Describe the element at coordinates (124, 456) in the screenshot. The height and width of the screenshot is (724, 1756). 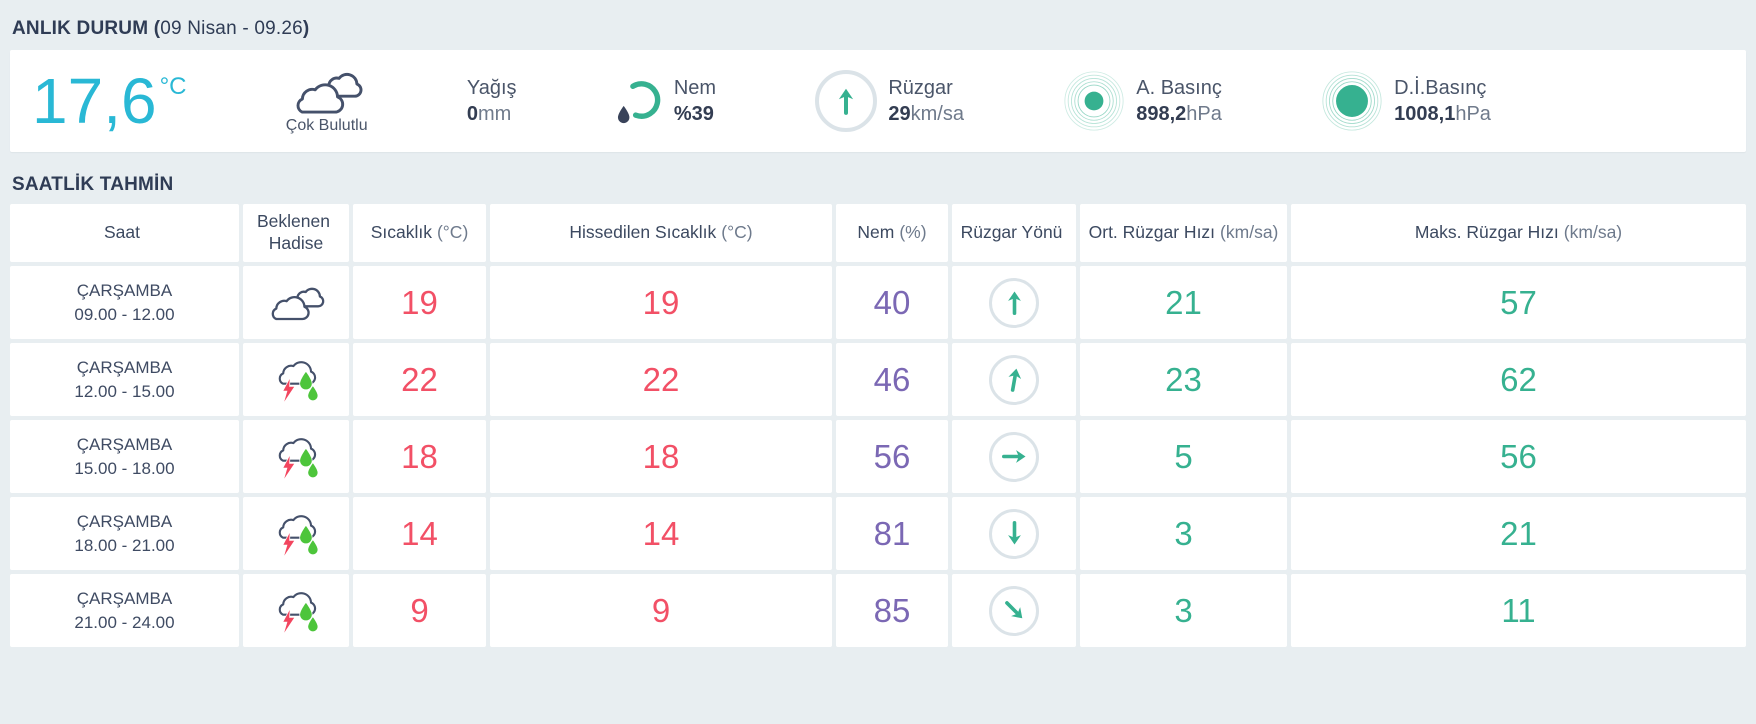
I see `time-cell: ÇARŞAMBA 15.00 - 18.00` at that location.